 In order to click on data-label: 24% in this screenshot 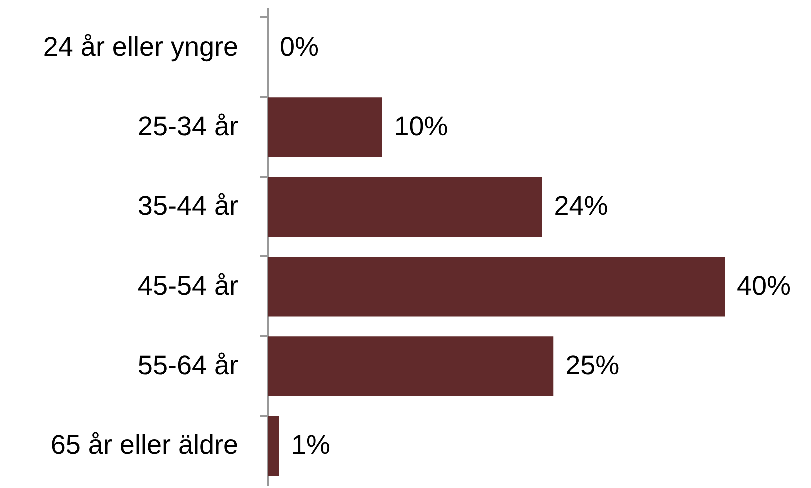, I will do `click(581, 206)`.